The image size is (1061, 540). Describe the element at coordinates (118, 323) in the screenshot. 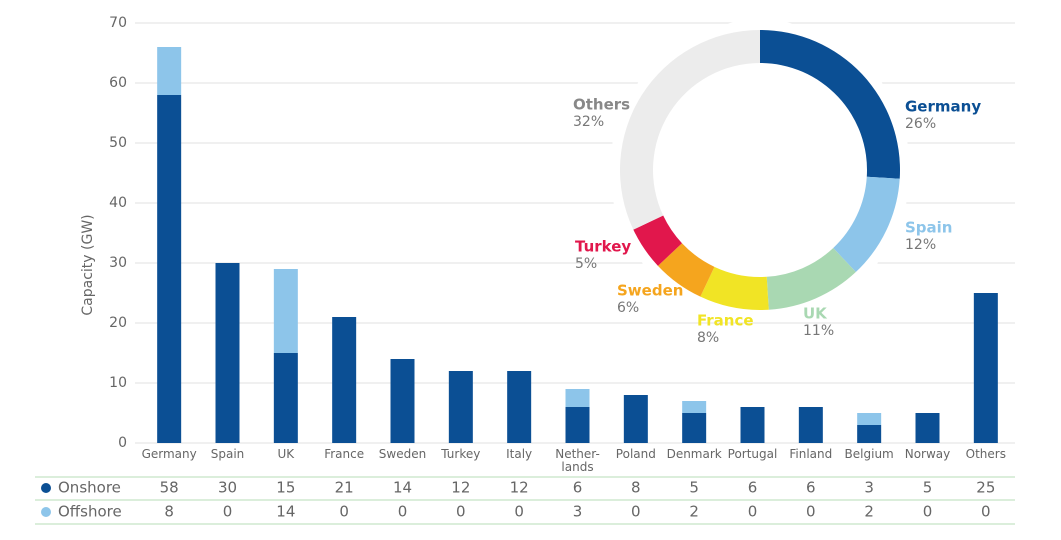

I see `y-tick-label: 20` at that location.